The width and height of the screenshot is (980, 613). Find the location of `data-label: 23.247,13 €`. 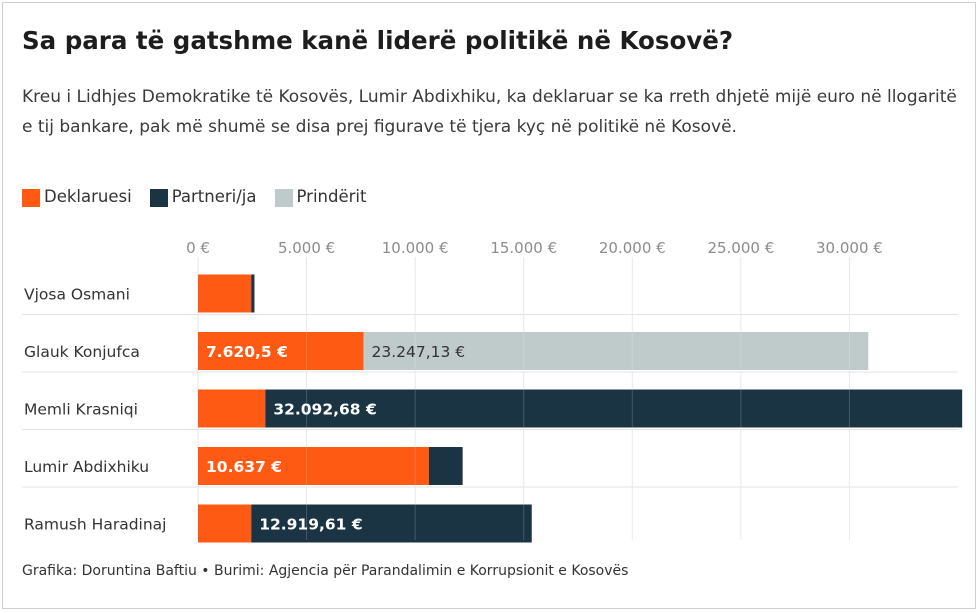

data-label: 23.247,13 € is located at coordinates (418, 352).